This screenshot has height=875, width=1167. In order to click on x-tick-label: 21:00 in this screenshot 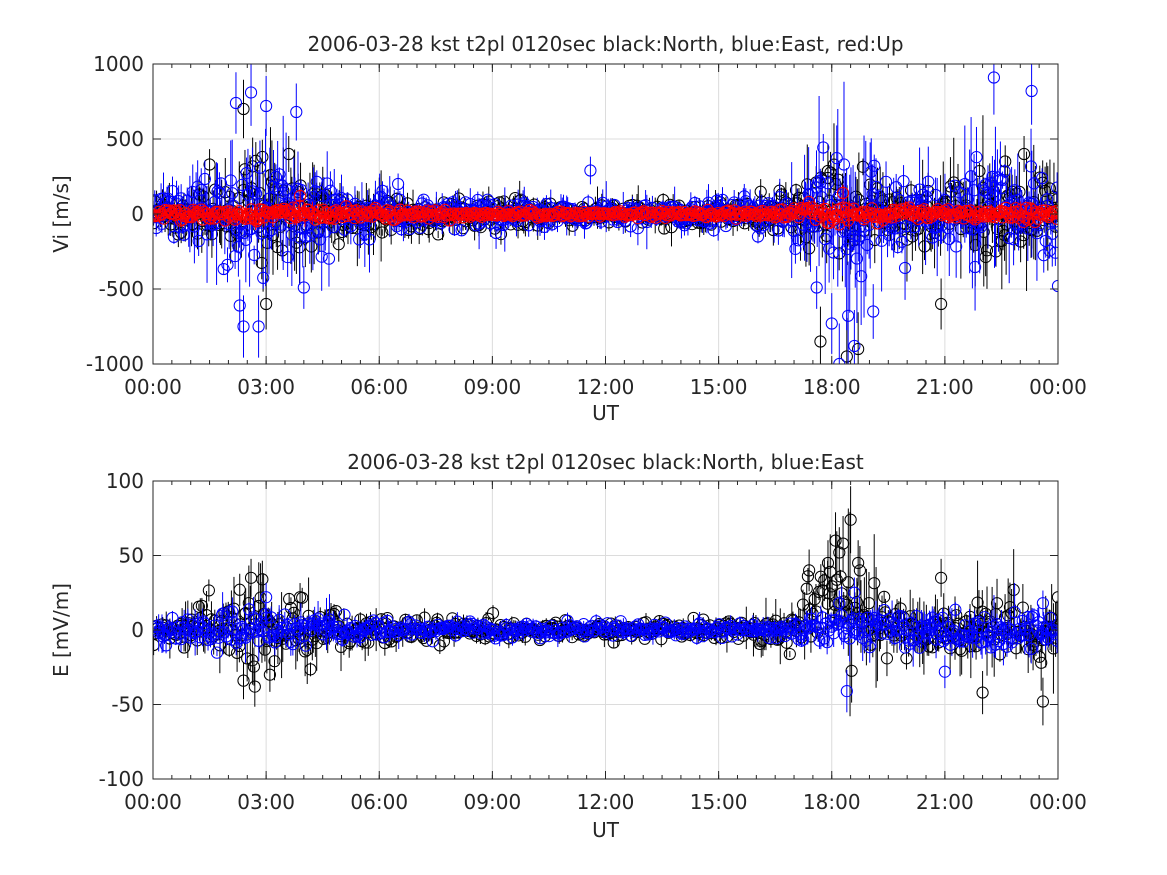, I will do `click(945, 387)`.